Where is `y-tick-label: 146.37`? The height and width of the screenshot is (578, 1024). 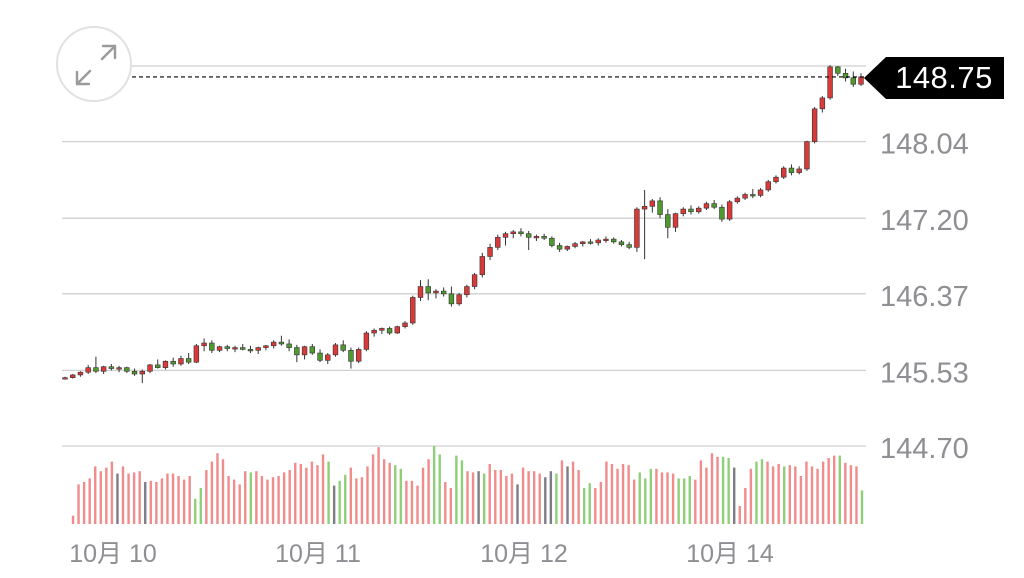 y-tick-label: 146.37 is located at coordinates (924, 297).